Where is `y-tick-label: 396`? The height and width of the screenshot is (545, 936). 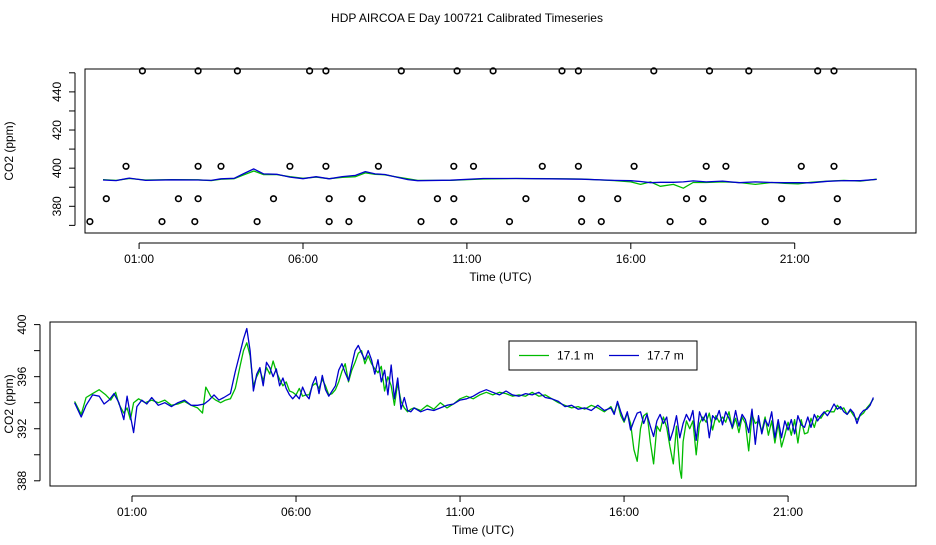
y-tick-label: 396 is located at coordinates (22, 376).